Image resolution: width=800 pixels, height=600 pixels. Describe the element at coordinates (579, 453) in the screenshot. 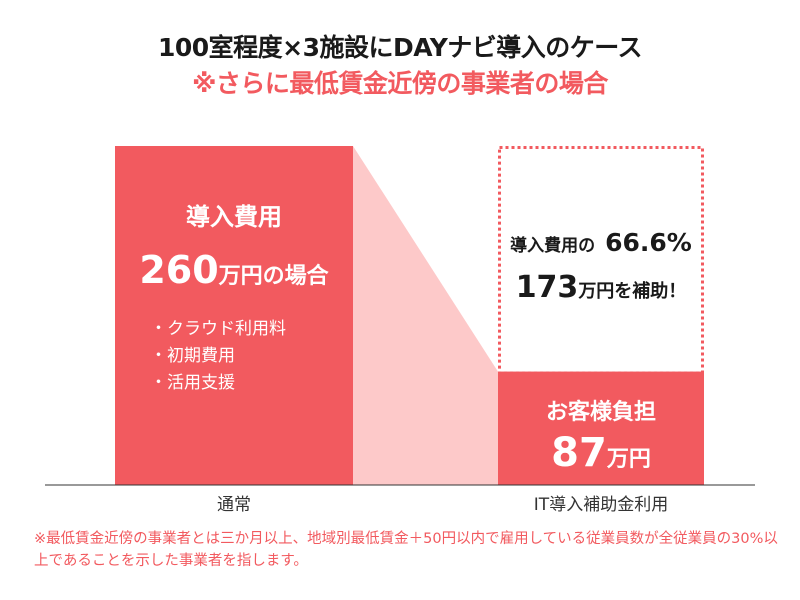

I see `customer-amount-value: 87` at that location.